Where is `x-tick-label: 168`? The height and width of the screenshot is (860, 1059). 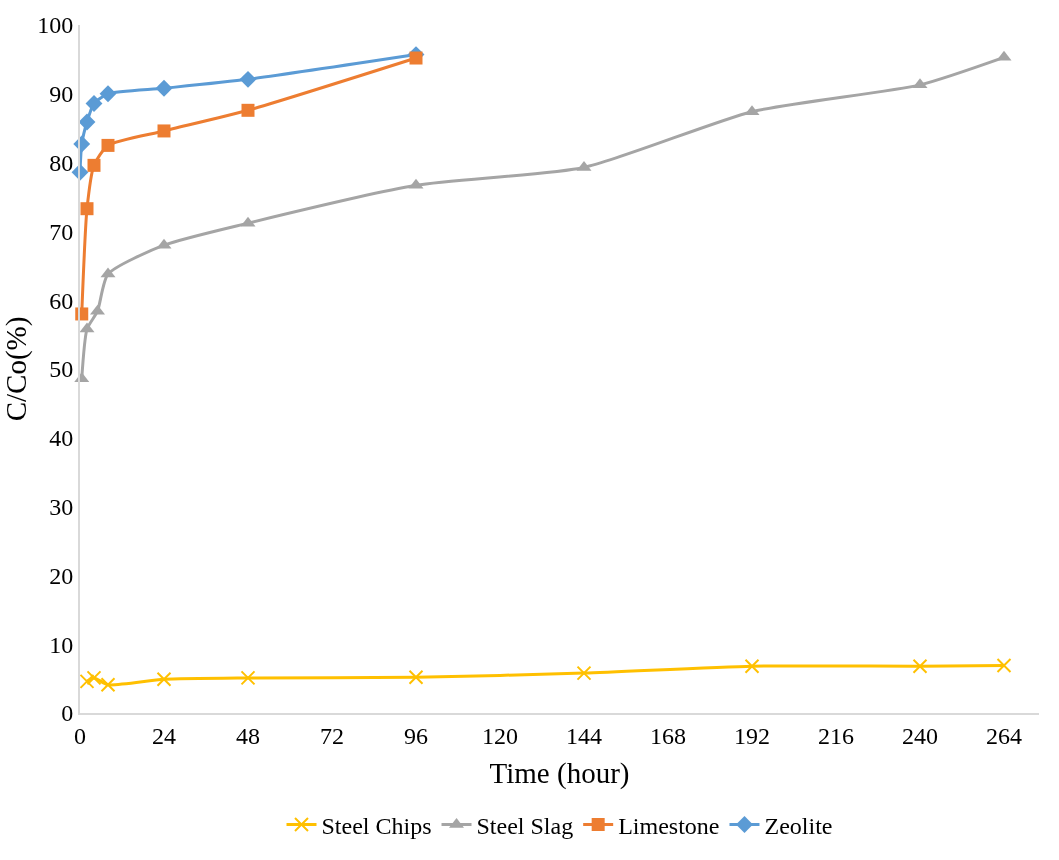 x-tick-label: 168 is located at coordinates (668, 735).